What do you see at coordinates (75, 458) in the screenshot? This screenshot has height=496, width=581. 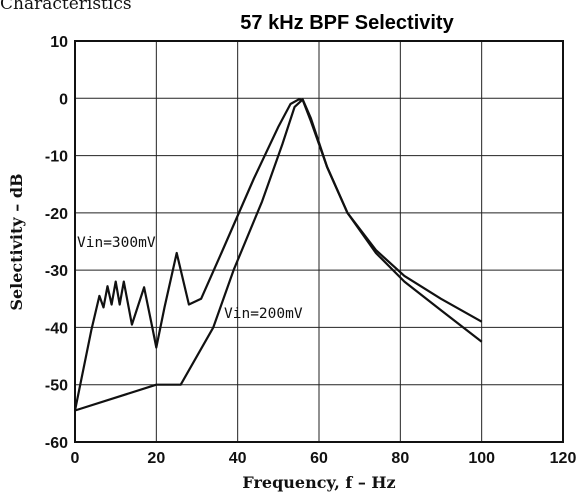 I see `x-tick-label-0: 0` at bounding box center [75, 458].